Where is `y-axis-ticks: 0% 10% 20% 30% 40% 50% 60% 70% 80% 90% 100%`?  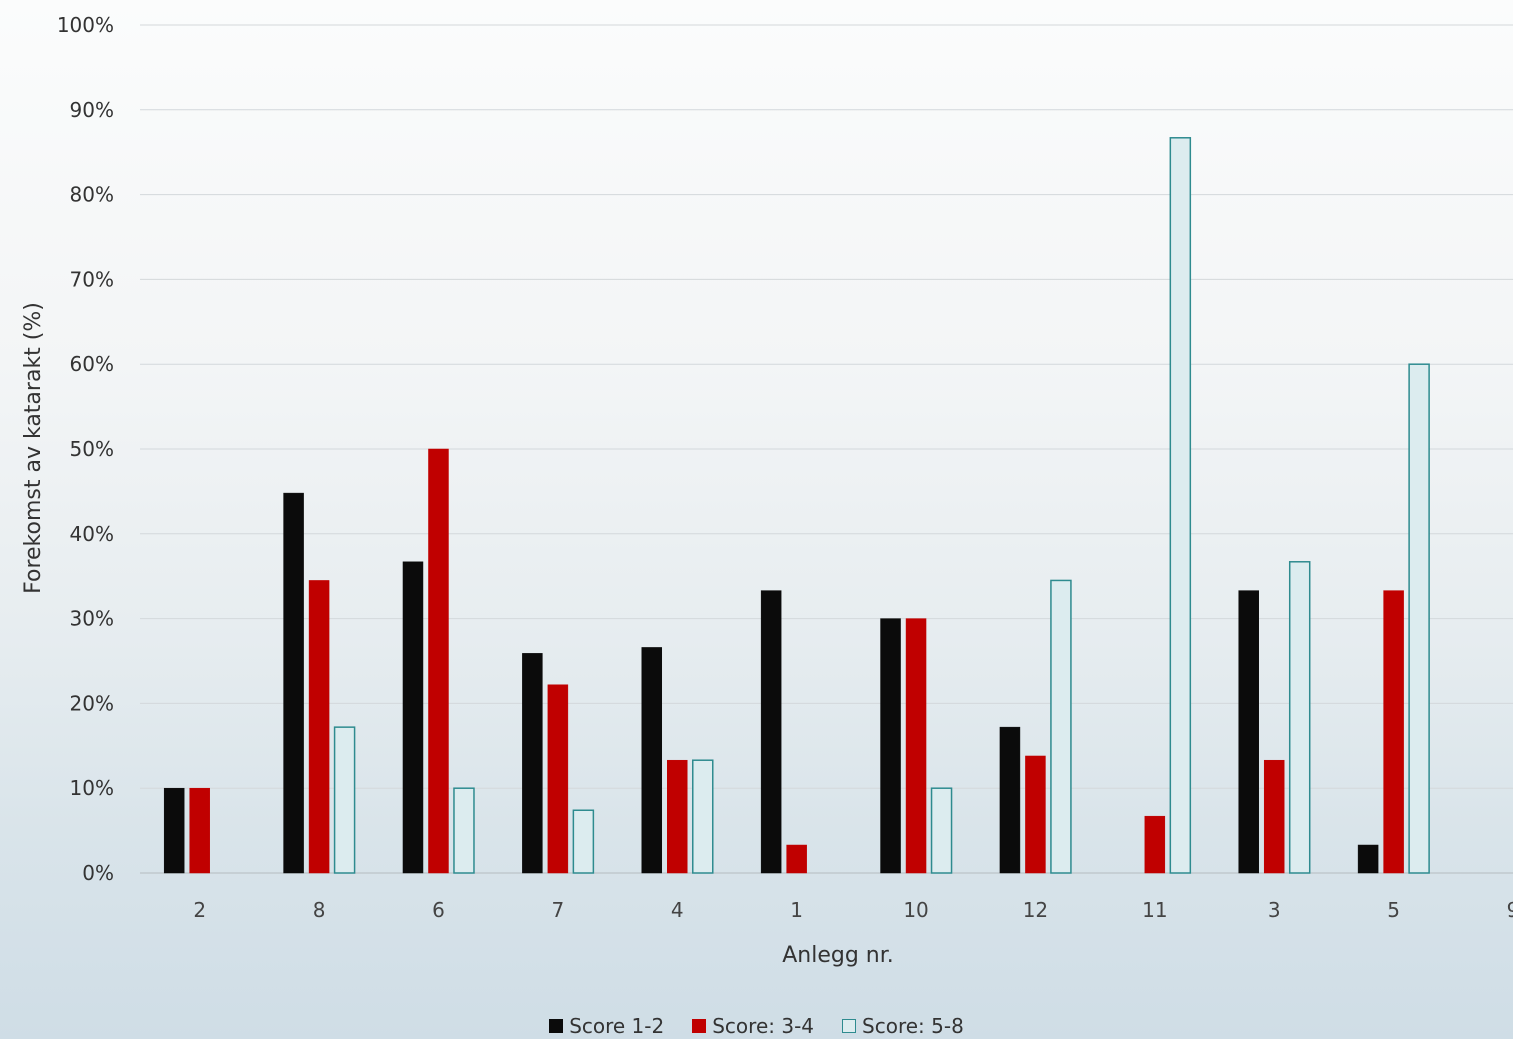 y-axis-ticks: 0% 10% 20% 30% 40% 50% 60% 70% 80% 90% 100% is located at coordinates (85, 449).